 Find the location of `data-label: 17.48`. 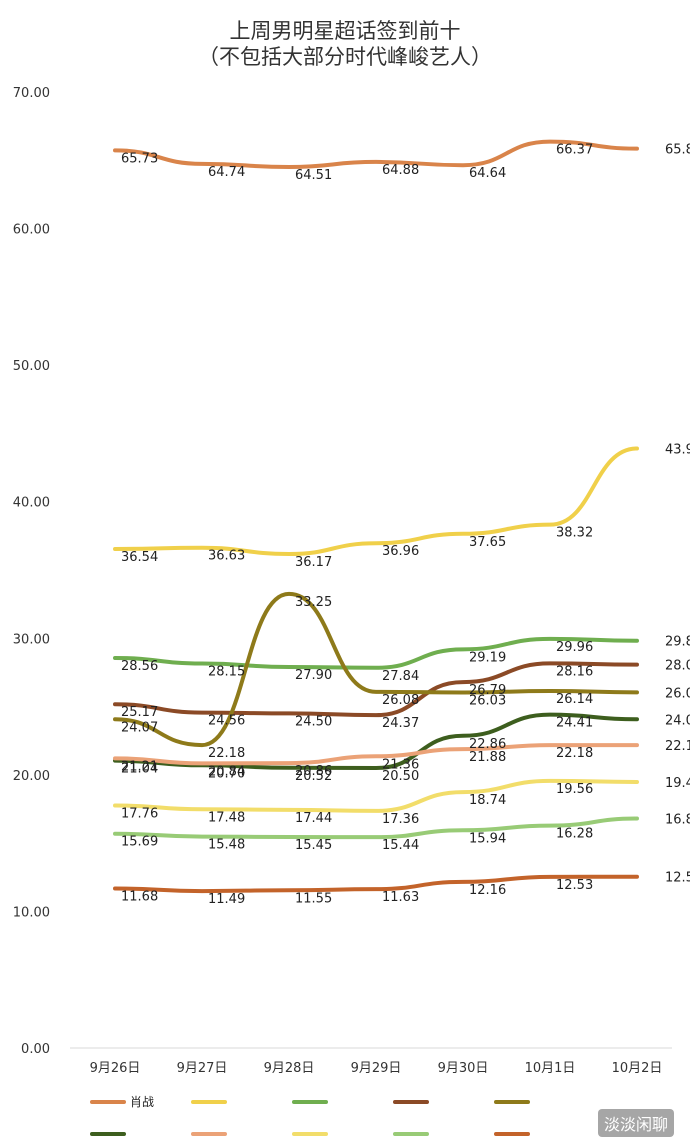

data-label: 17.48 is located at coordinates (226, 817).